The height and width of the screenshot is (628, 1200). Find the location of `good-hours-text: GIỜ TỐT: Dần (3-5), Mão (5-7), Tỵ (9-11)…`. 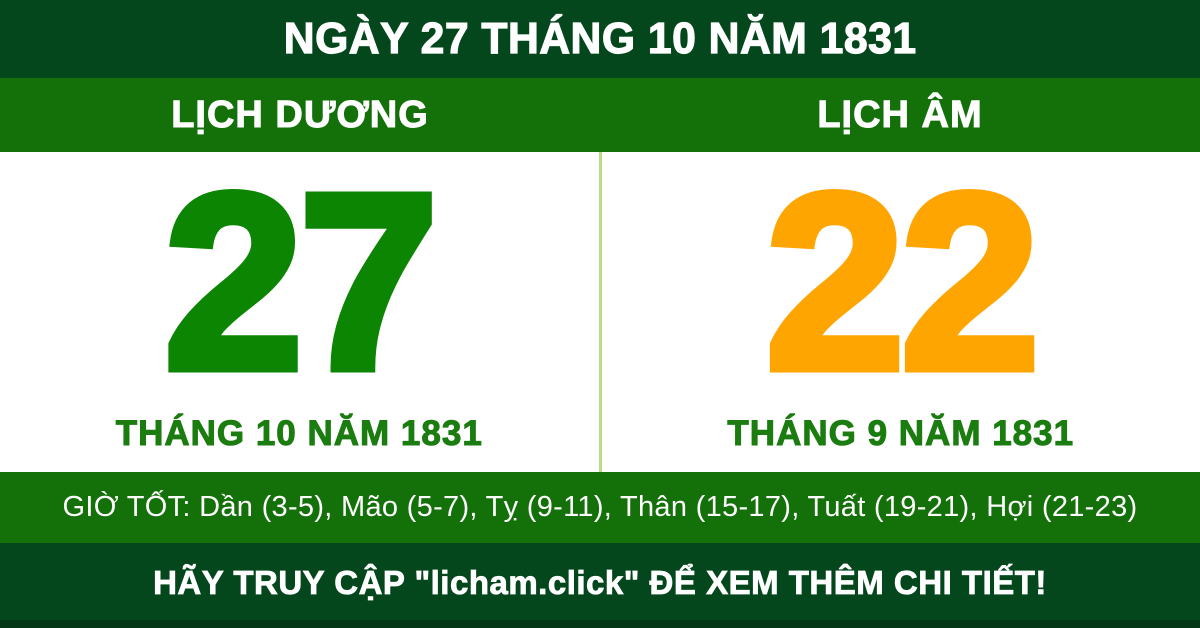

good-hours-text: GIỜ TỐT: Dần (3-5), Mão (5-7), Tỵ (9-11)… is located at coordinates (600, 507).